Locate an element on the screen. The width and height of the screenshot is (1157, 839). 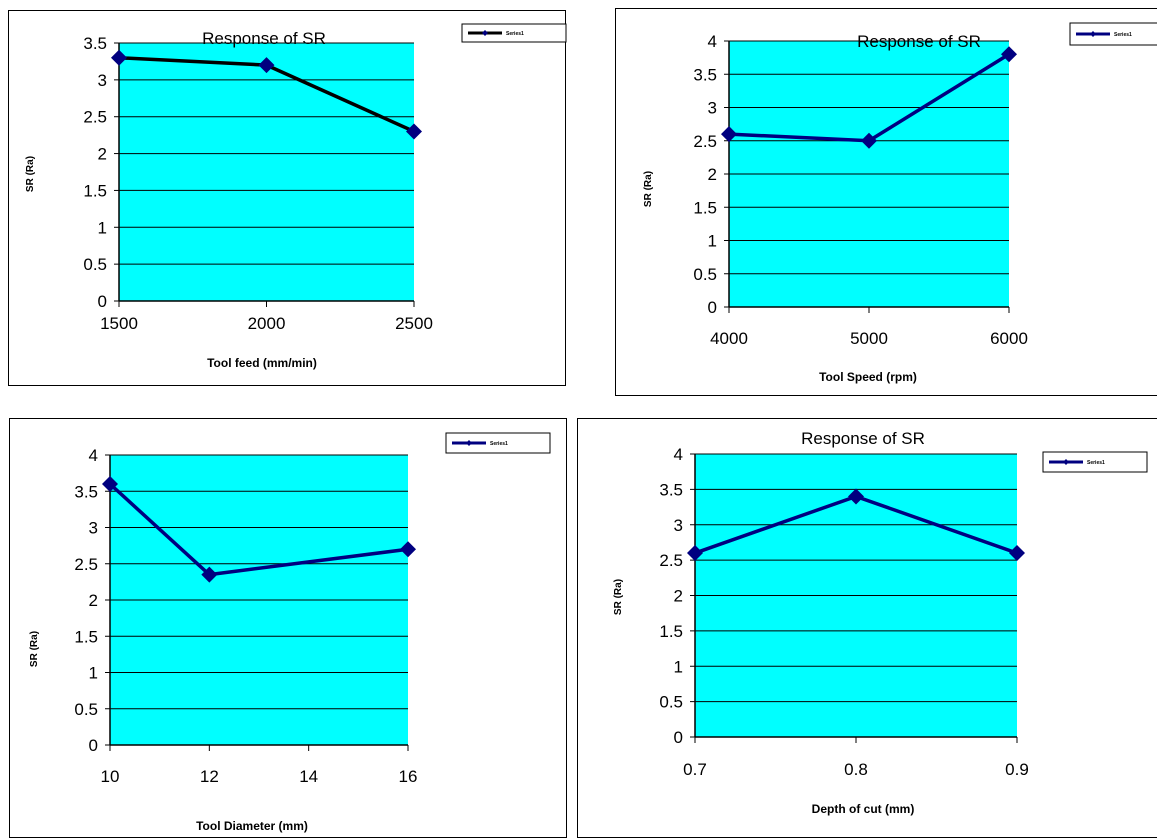
x-tick-label: 0.9 is located at coordinates (1017, 769).